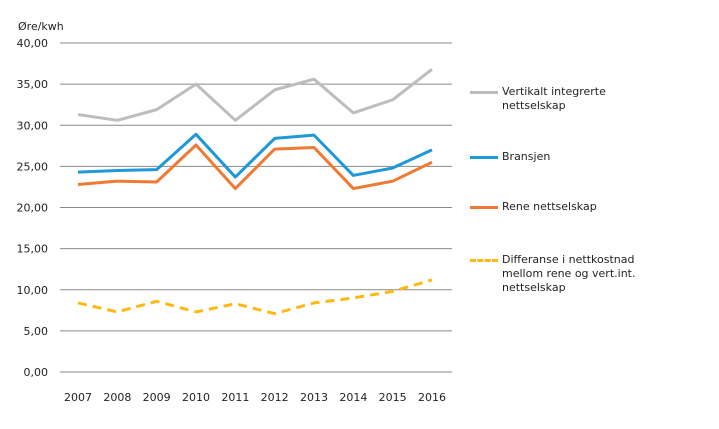 Image resolution: width=719 pixels, height=429 pixels. Describe the element at coordinates (393, 397) in the screenshot. I see `x-tick-label: 2015` at that location.